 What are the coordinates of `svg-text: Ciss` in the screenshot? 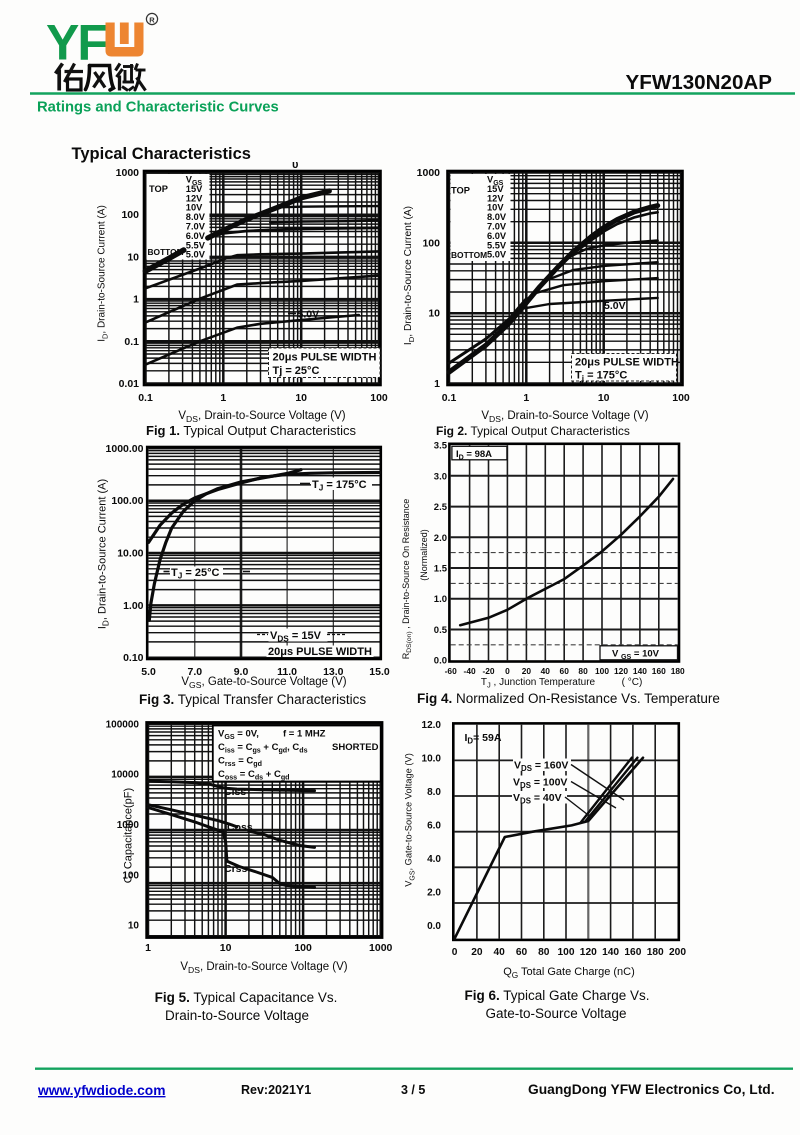 It's located at (235, 792).